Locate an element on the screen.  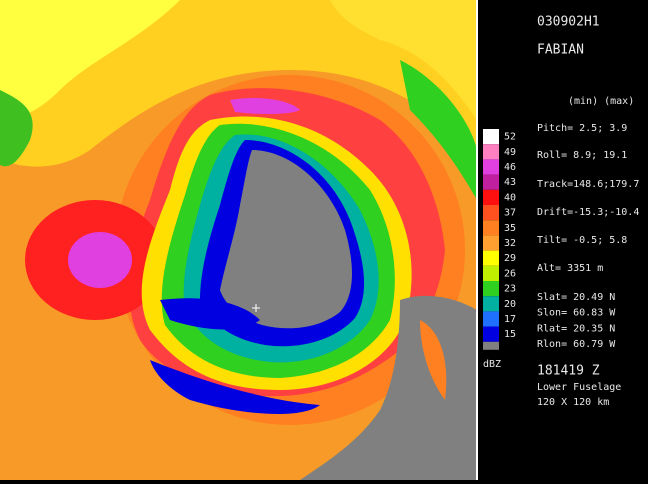
colorbar: 52 49 46 43 40 37 35 32 29 26 23 20 17 15 is located at coordinates (499, 239).